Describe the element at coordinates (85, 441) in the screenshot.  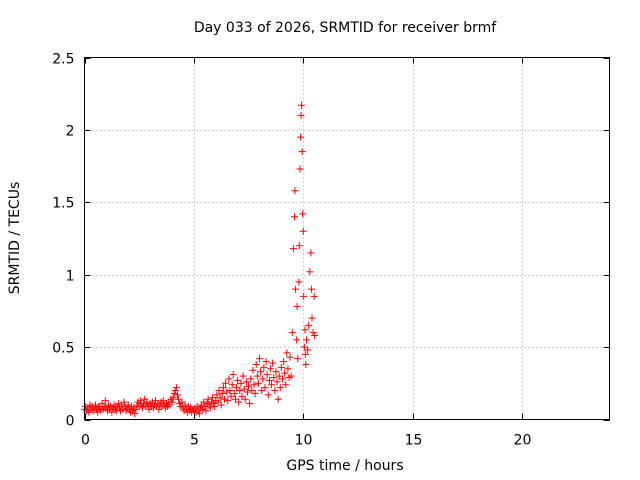
I see `x-tick-label: 0` at that location.